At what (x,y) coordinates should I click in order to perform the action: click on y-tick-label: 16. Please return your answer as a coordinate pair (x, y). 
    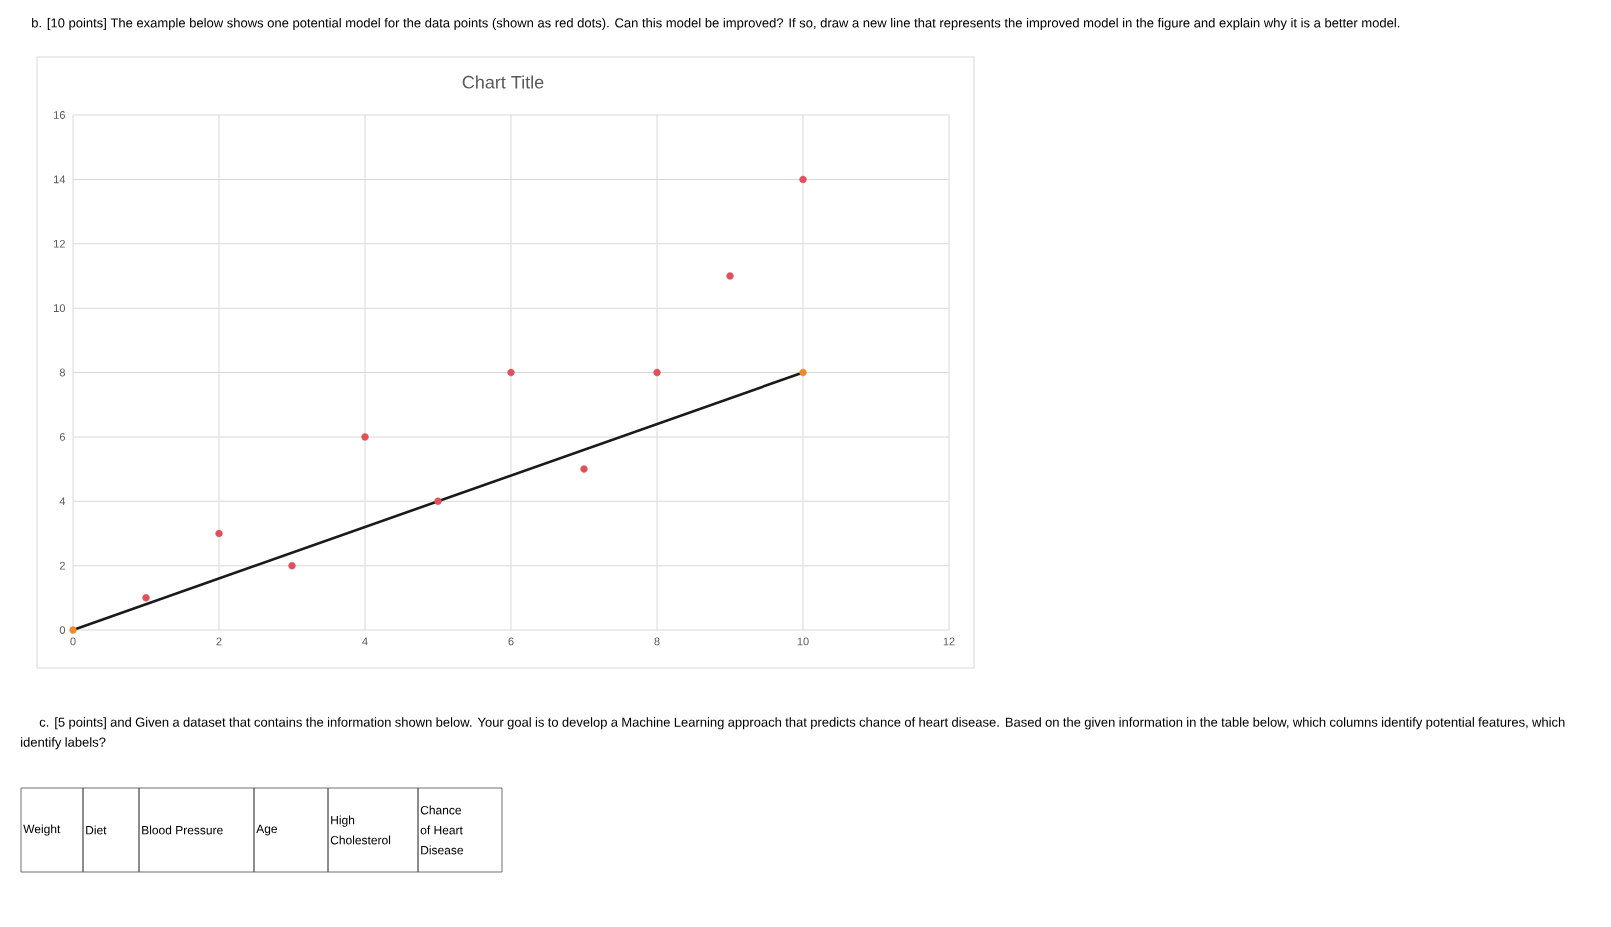
    Looking at the image, I should click on (59, 115).